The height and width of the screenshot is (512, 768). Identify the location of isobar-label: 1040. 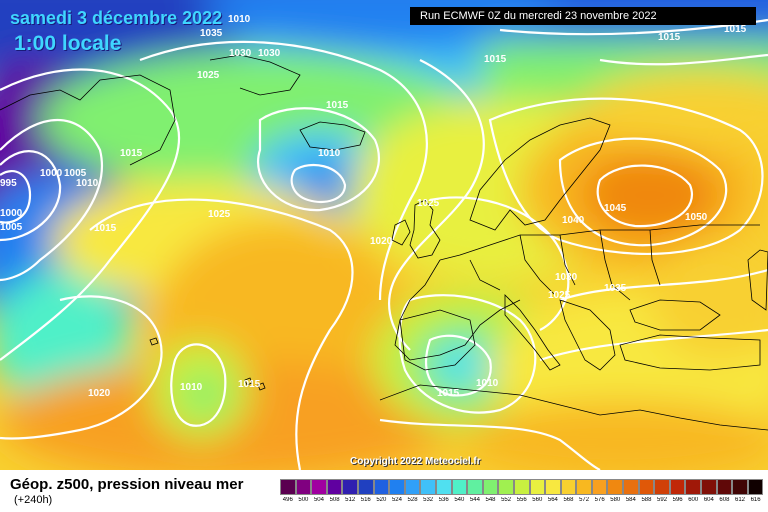
(573, 220).